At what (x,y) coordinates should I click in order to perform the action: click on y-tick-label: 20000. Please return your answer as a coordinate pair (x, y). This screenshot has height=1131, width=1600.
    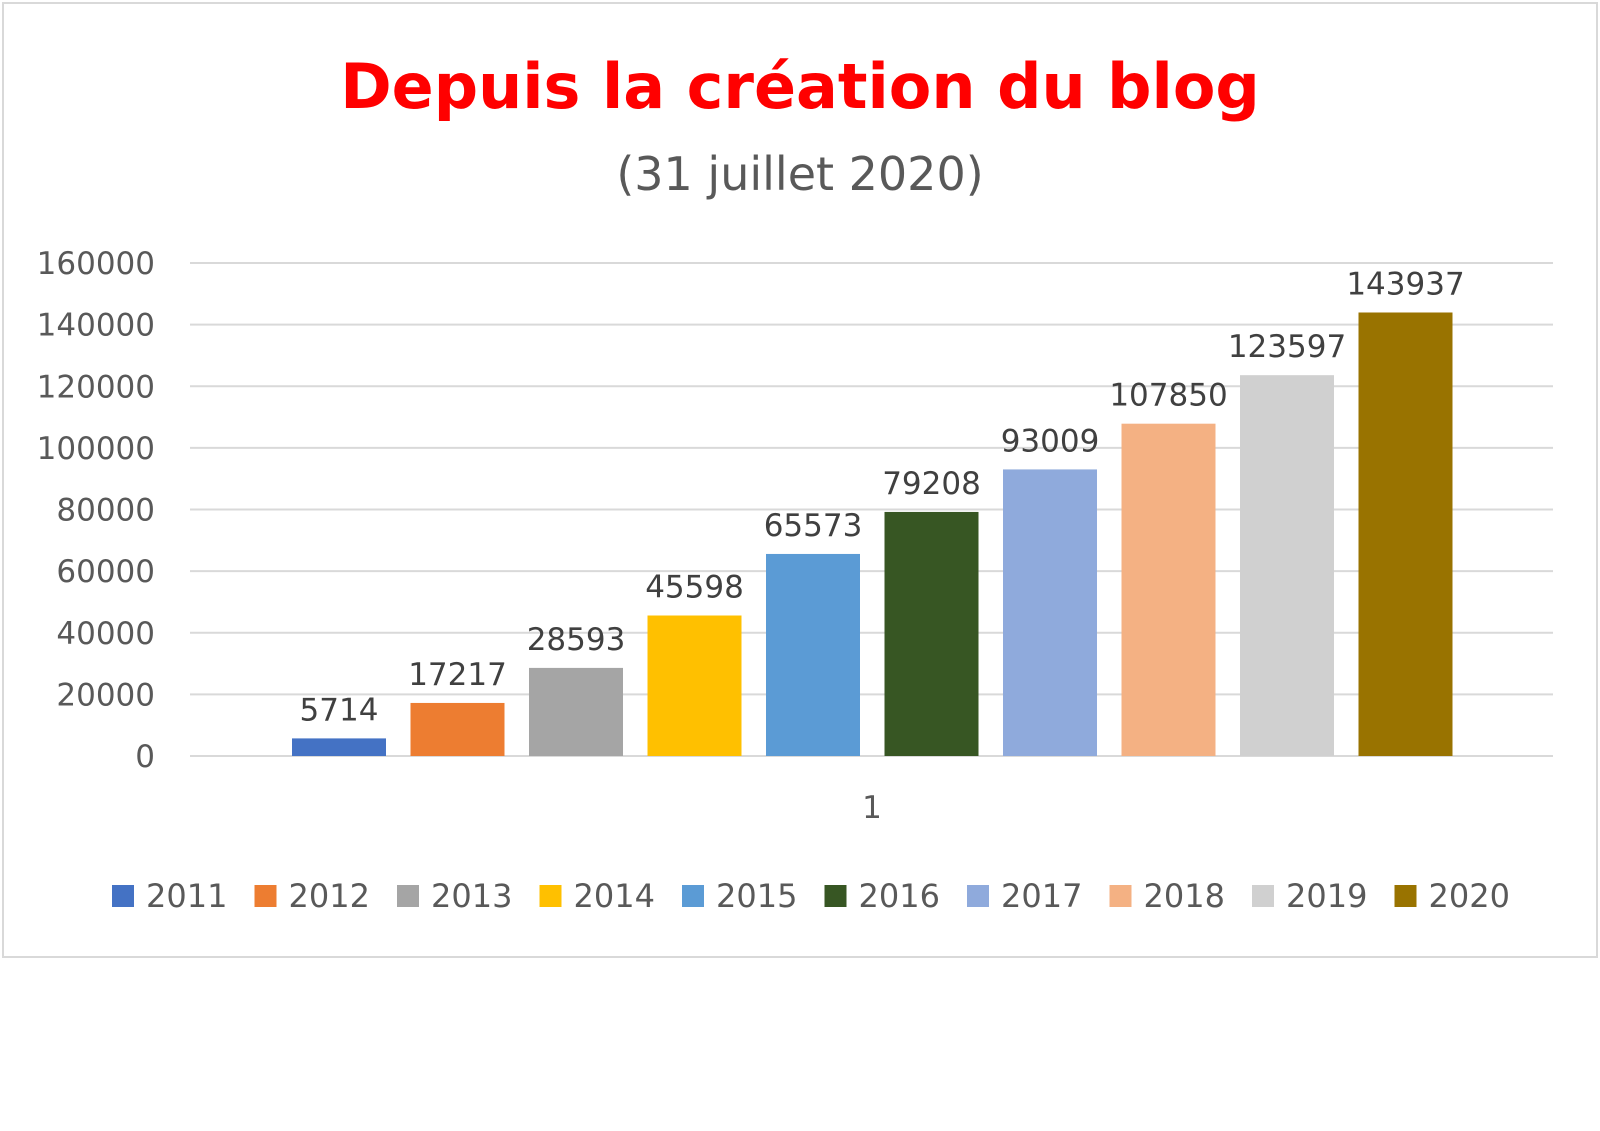
    Looking at the image, I should click on (105, 695).